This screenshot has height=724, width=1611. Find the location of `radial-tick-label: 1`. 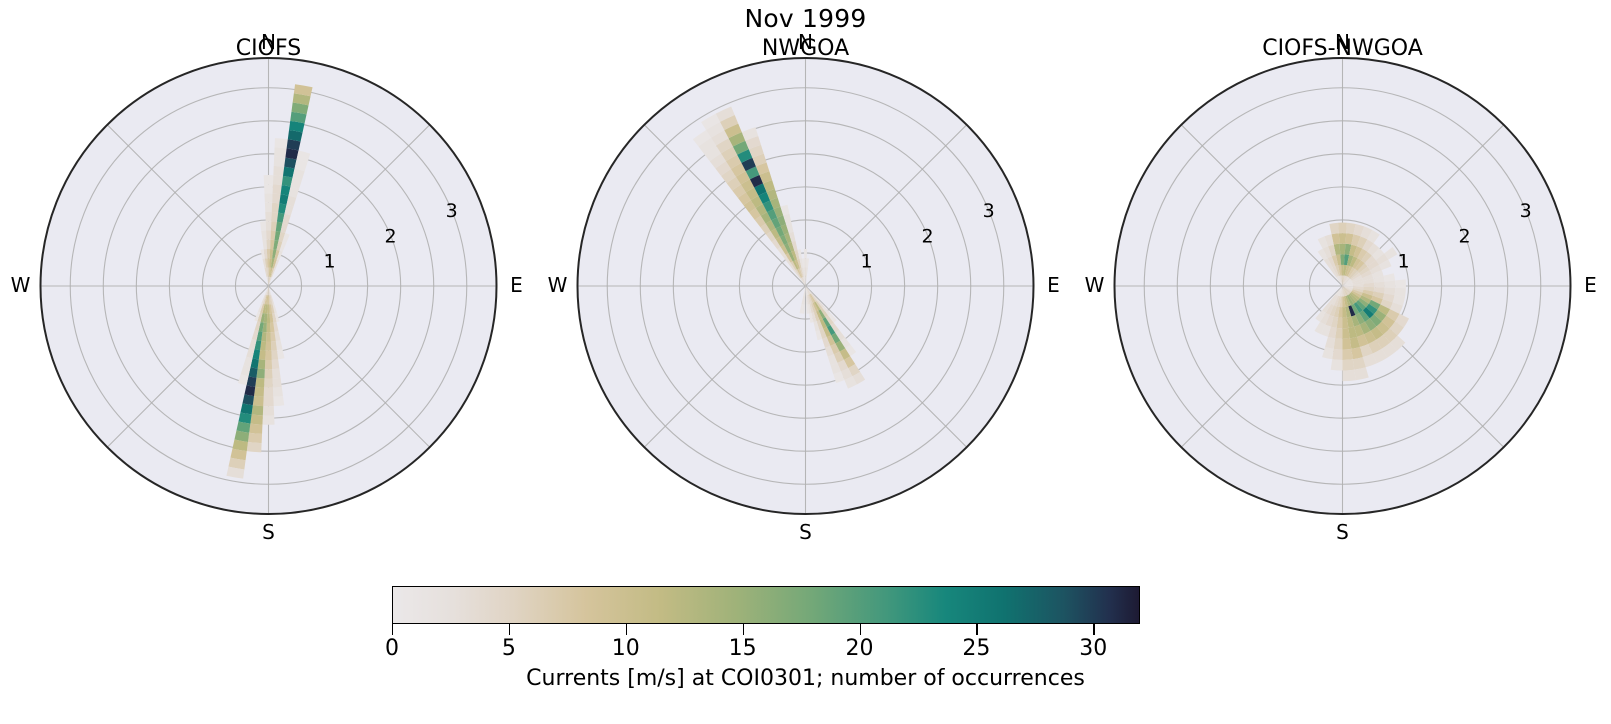

radial-tick-label: 1 is located at coordinates (867, 262).